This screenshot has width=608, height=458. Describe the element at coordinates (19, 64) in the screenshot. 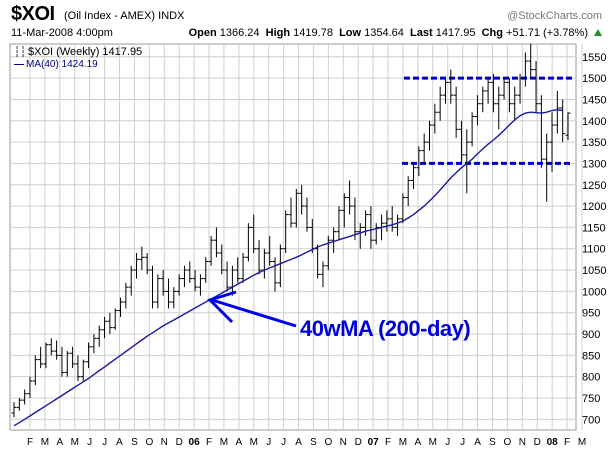

I see `line-icon` at that location.